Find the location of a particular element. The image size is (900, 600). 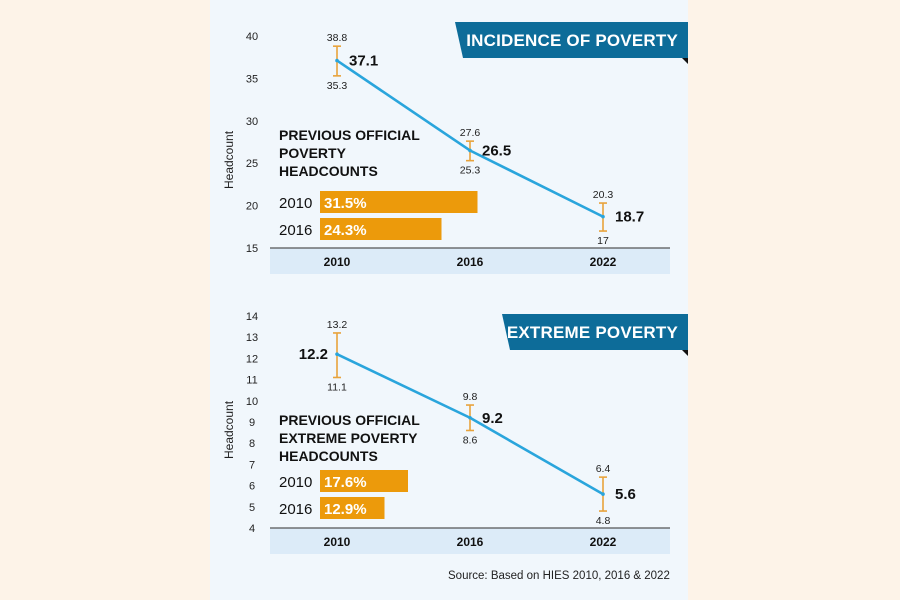

chart2-inset-bar-value: 17.6% is located at coordinates (345, 482).